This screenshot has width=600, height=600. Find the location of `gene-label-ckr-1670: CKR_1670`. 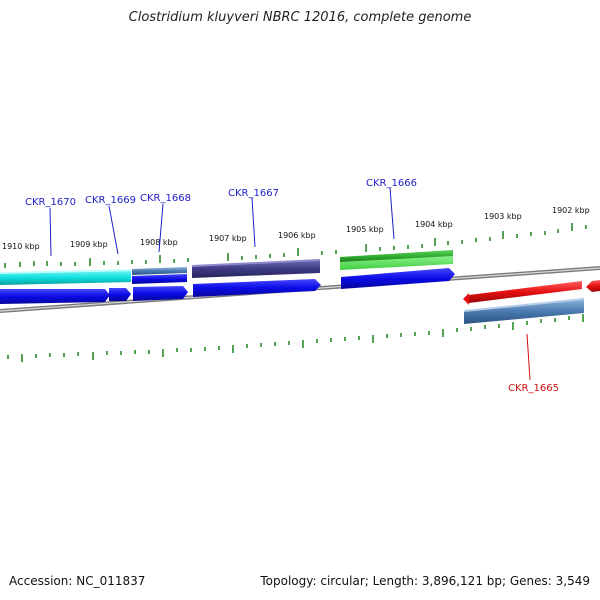

gene-label-ckr-1670: CKR_1670 is located at coordinates (50, 202).